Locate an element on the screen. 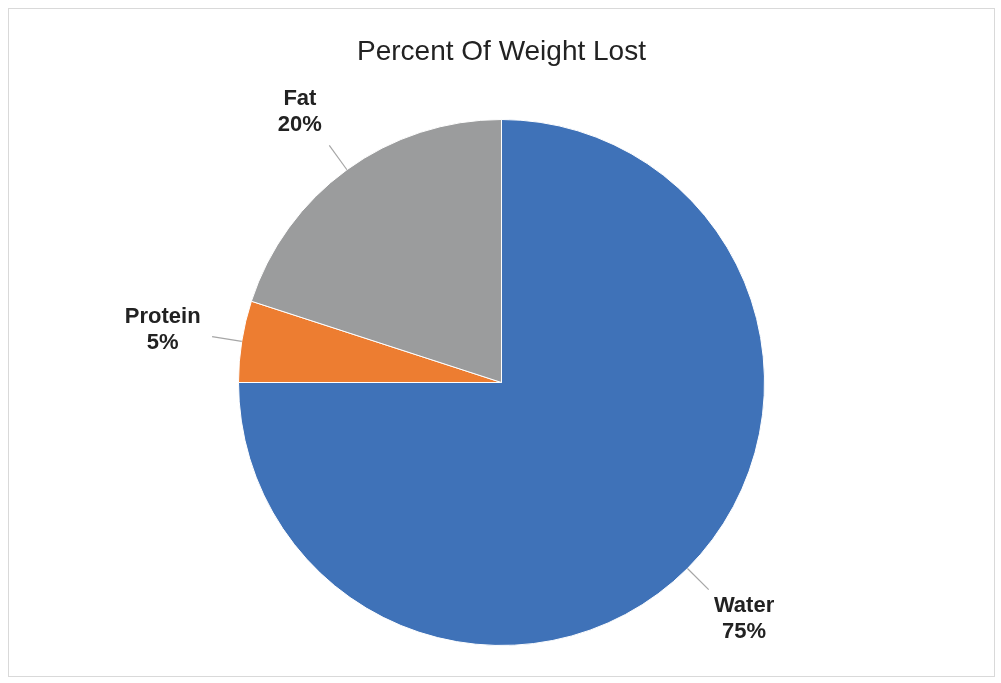 The width and height of the screenshot is (1001, 683). data-label: 20% is located at coordinates (299, 123).